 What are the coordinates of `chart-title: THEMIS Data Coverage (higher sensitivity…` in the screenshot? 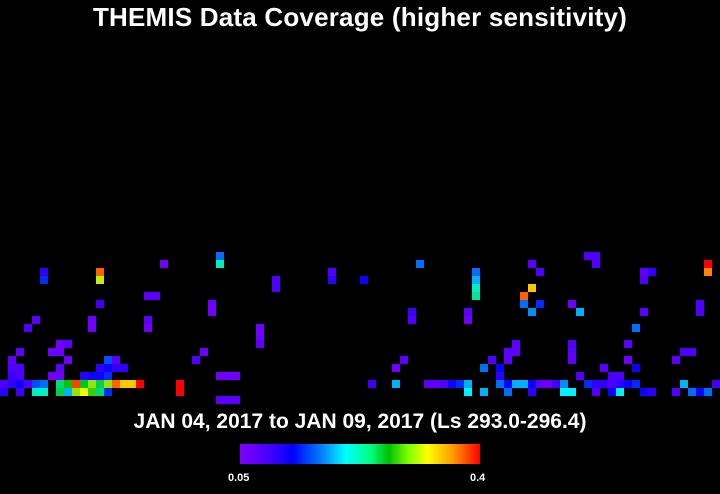 It's located at (360, 17).